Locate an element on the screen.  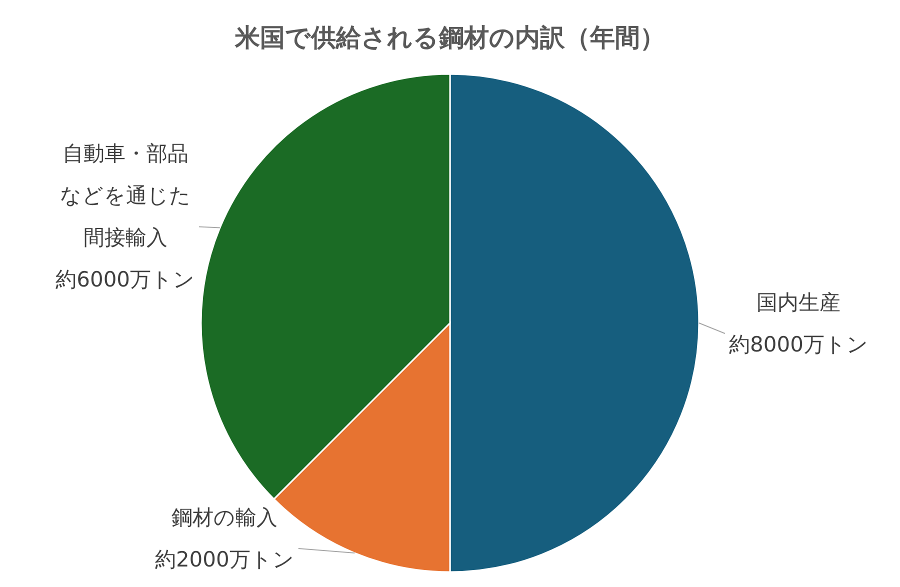
data-label: 約8000万トン is located at coordinates (798, 344).